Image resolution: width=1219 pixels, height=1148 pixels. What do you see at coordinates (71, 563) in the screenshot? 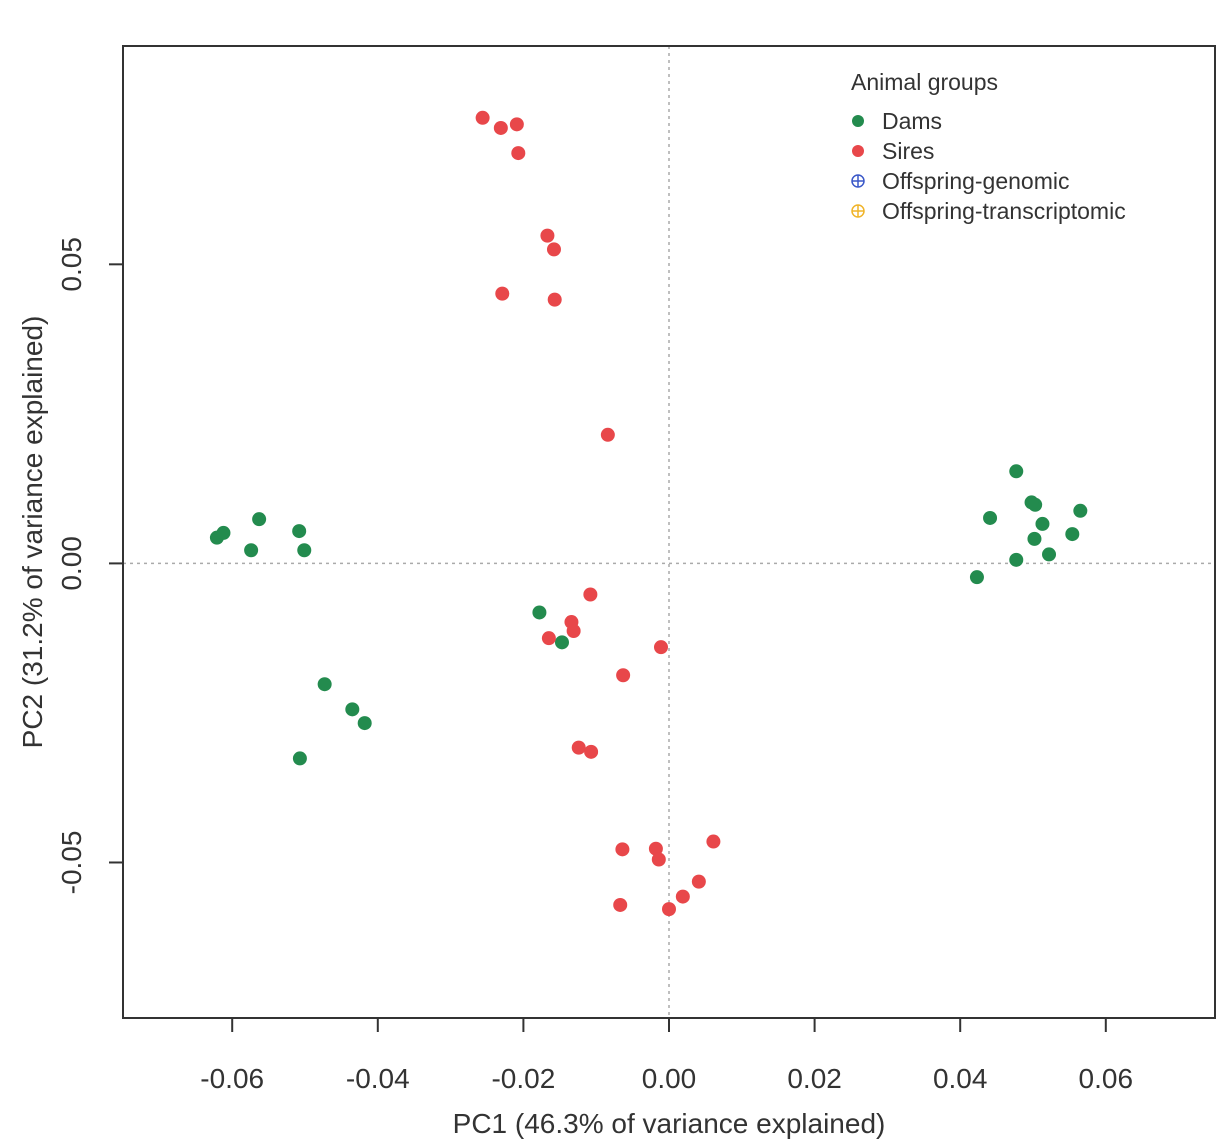
I see `y-tick-label: 0.00` at bounding box center [71, 563].